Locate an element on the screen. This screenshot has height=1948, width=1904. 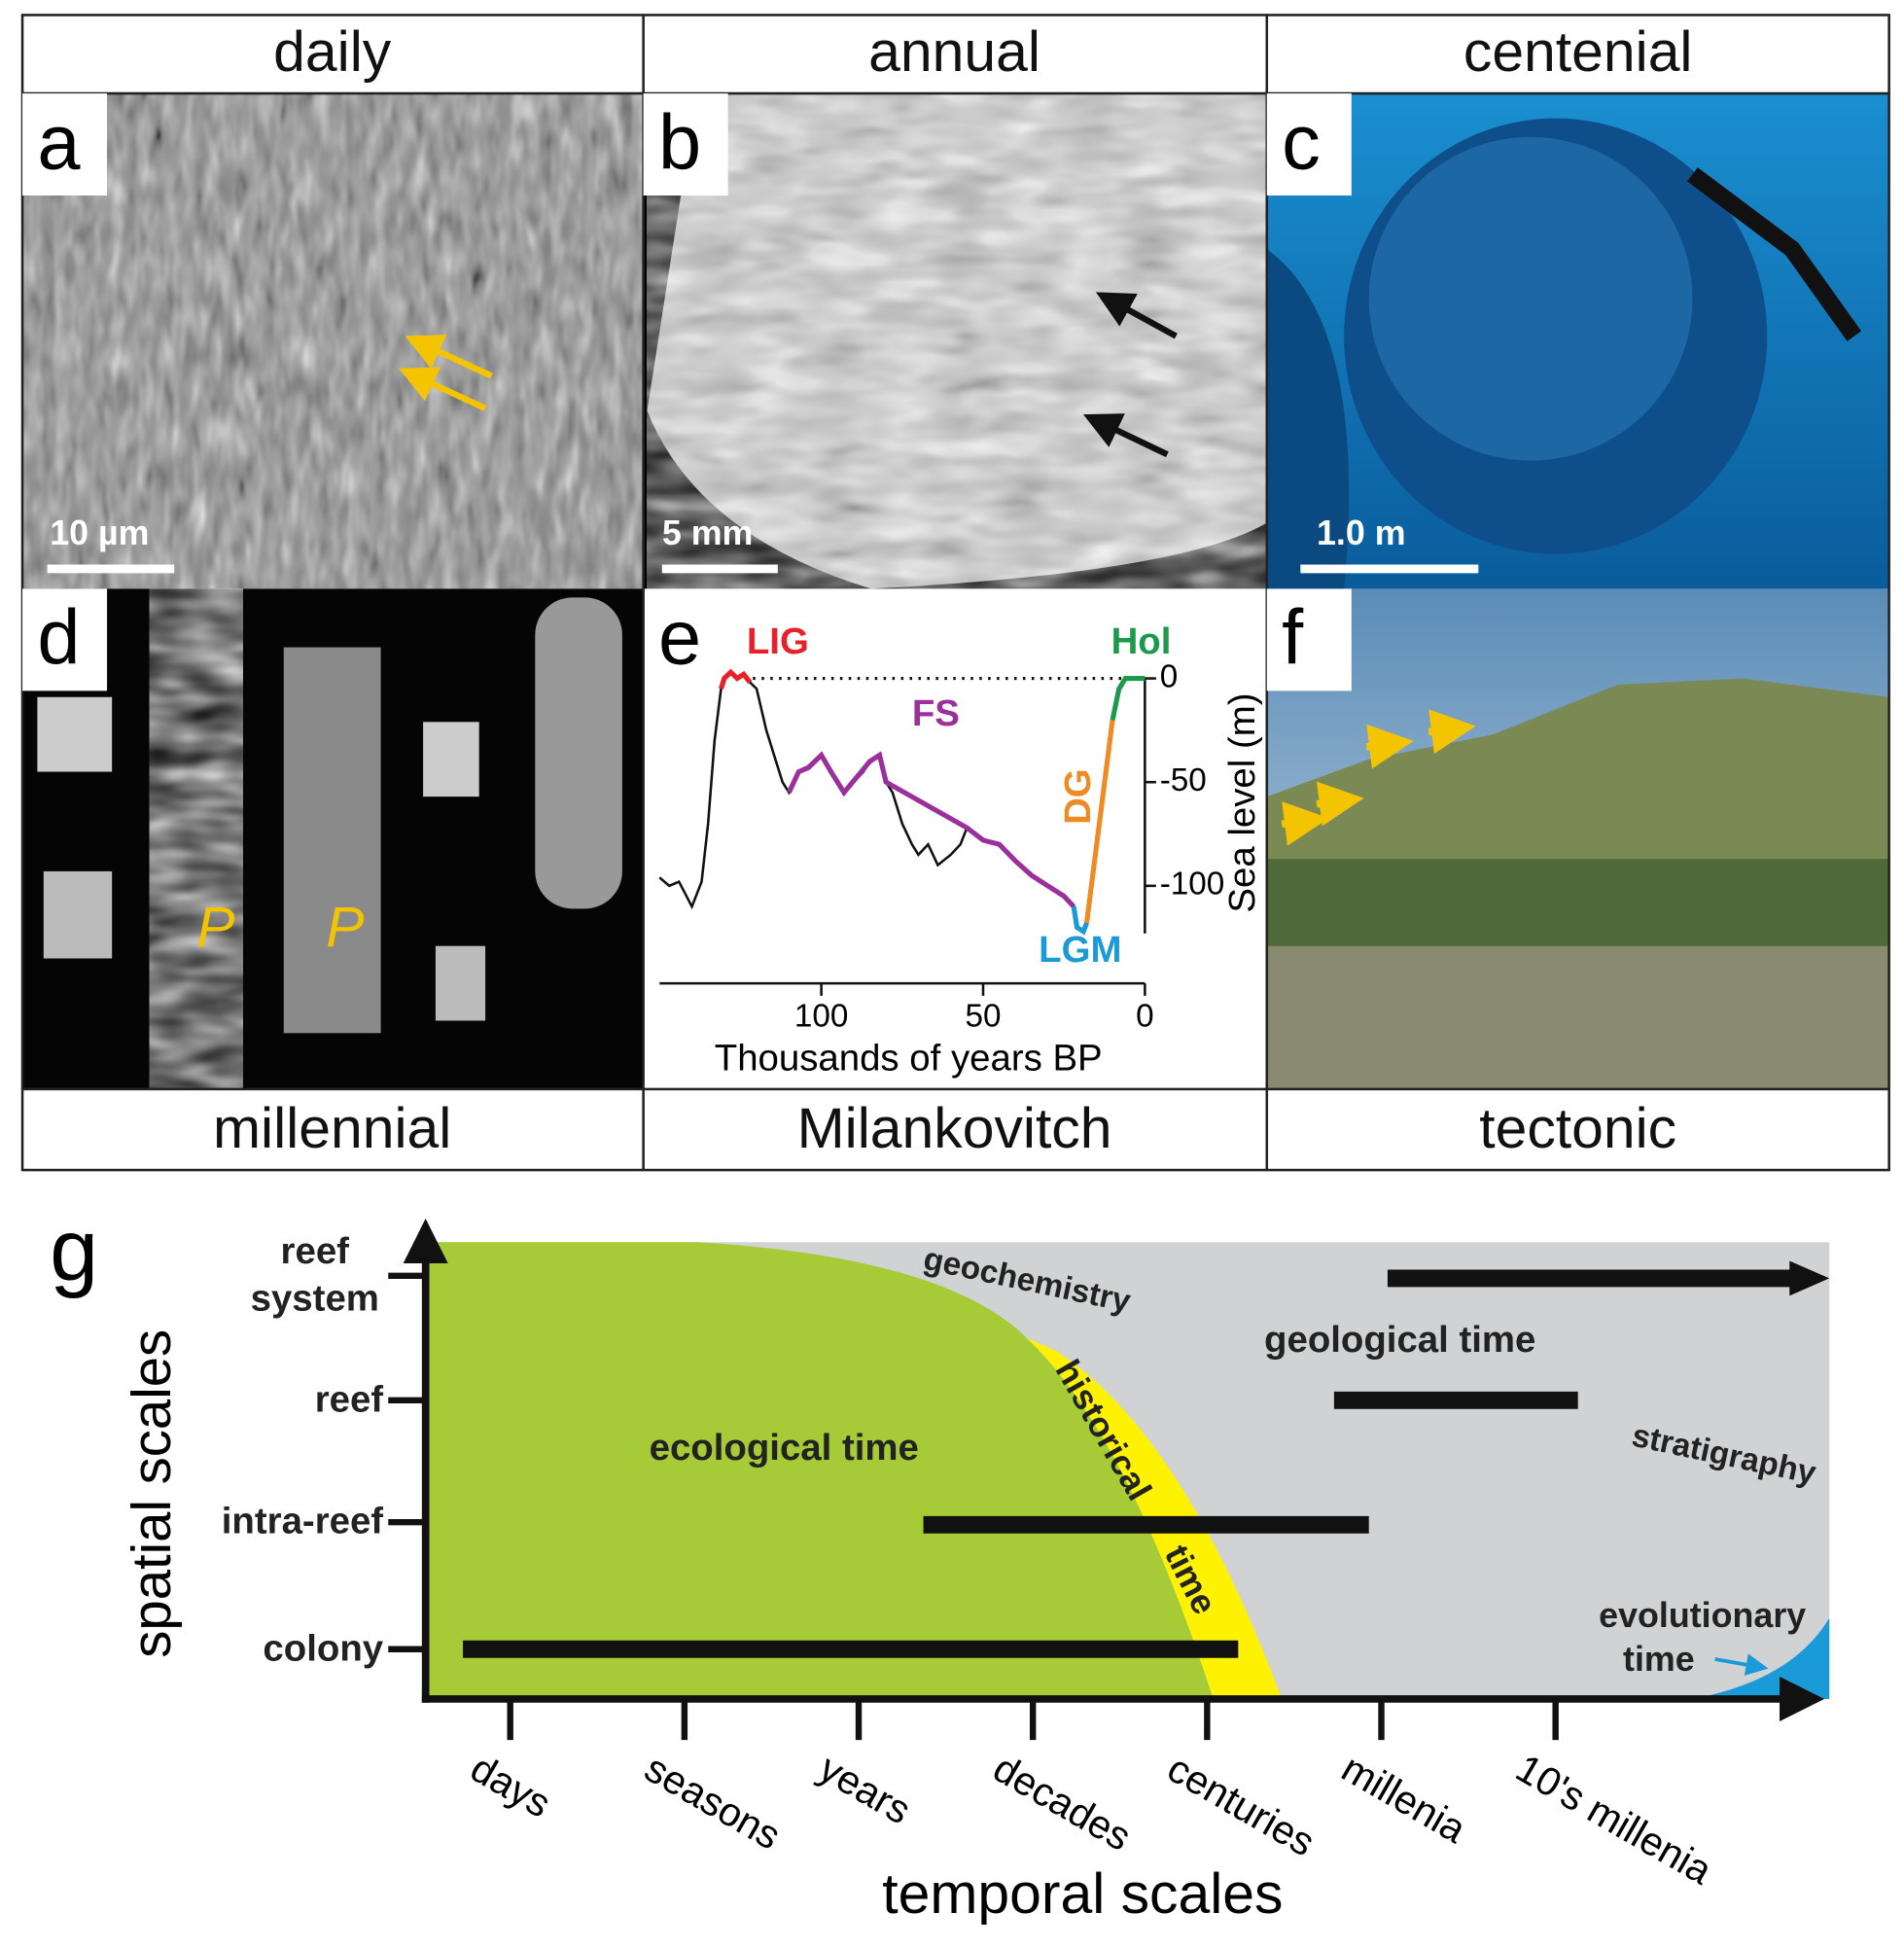
panel-e-bg is located at coordinates (955, 838).